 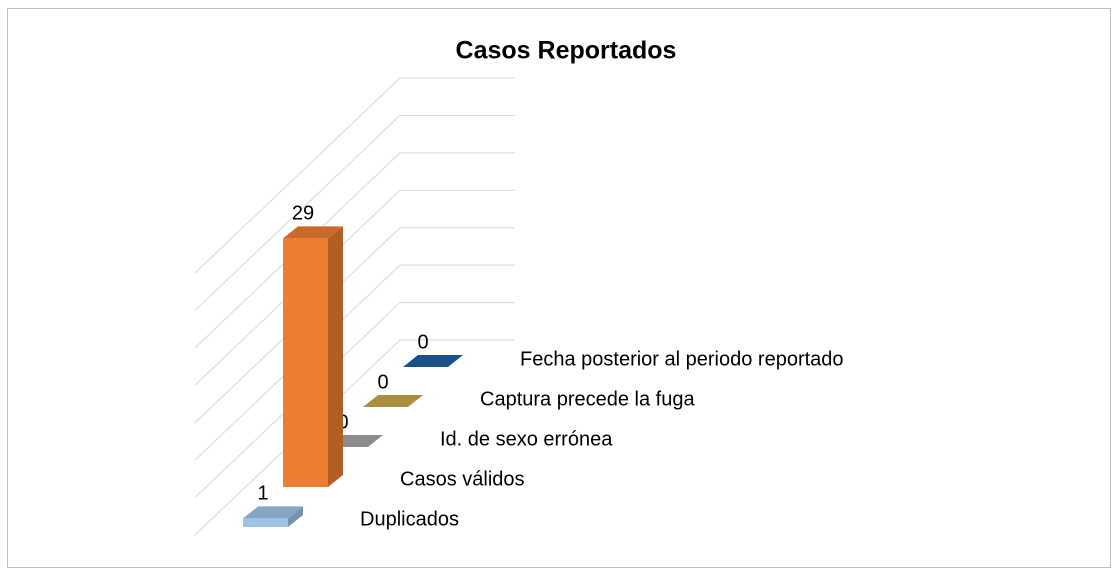 What do you see at coordinates (526, 439) in the screenshot?
I see `category-label: Id. de sexo errónea` at bounding box center [526, 439].